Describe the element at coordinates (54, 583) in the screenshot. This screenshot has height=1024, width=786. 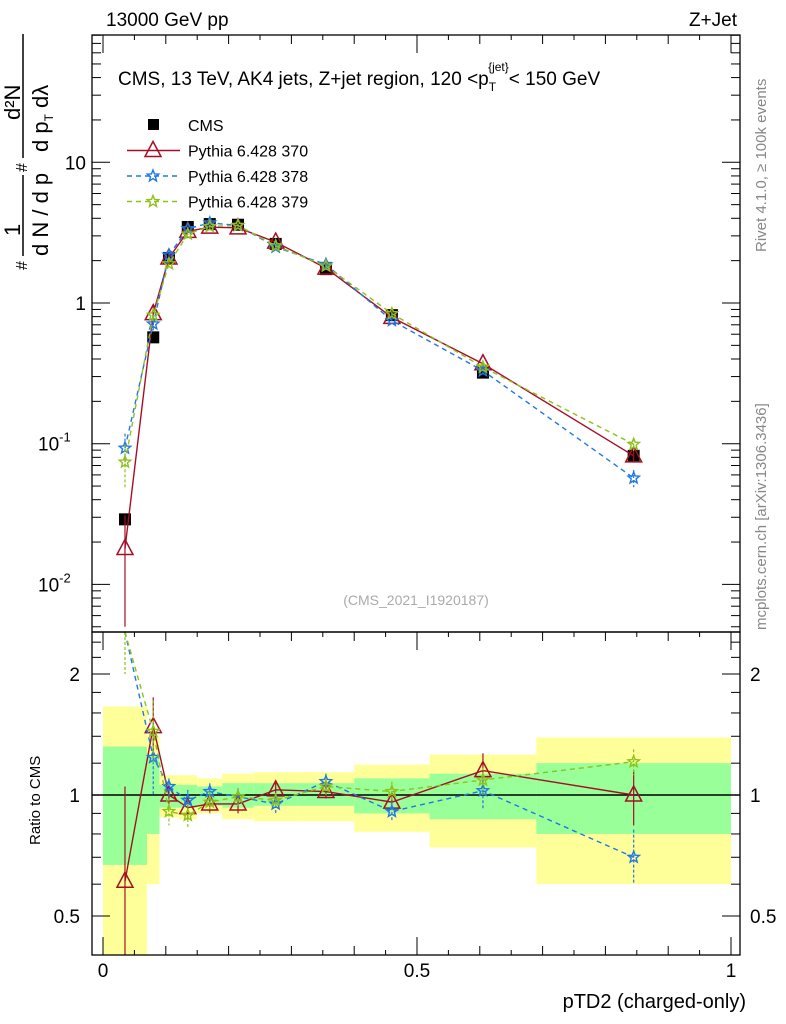
I see `y-tick-label: 10⁻²` at that location.